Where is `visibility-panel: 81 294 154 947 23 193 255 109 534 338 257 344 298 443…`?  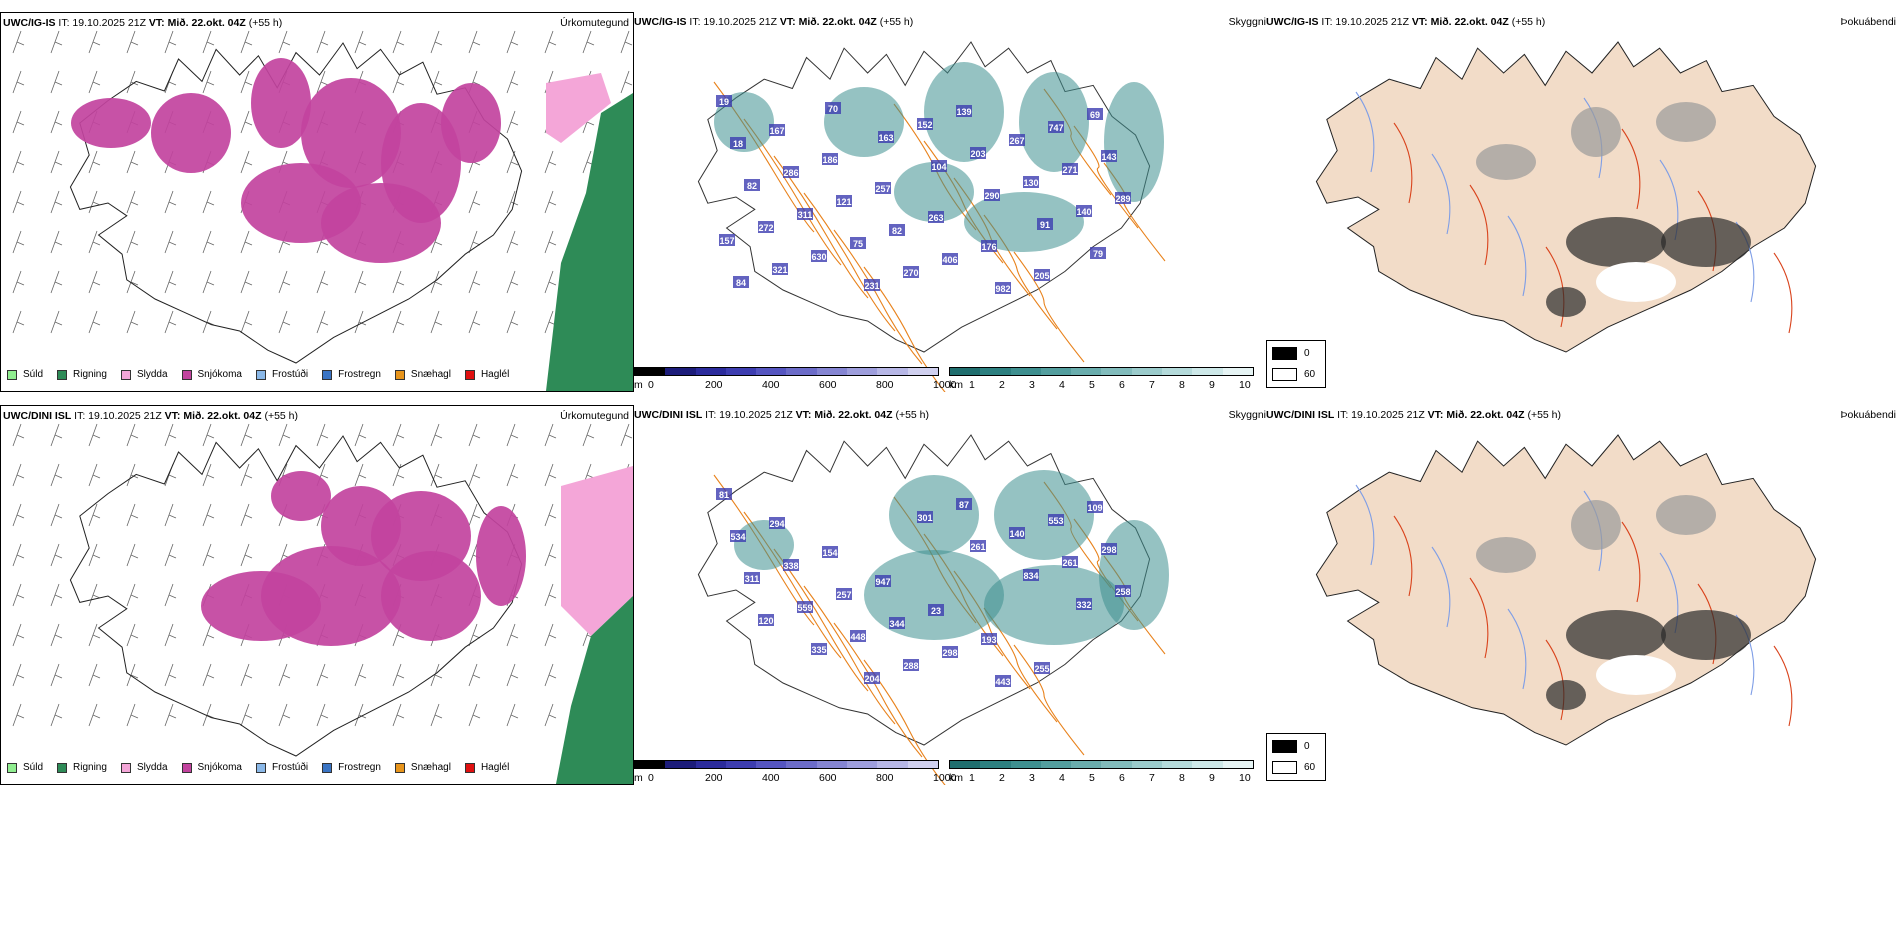
visibility-panel: 81 294 154 947 23 193 255 109 534 338 257 344 298 443… is located at coordinates (950, 595).